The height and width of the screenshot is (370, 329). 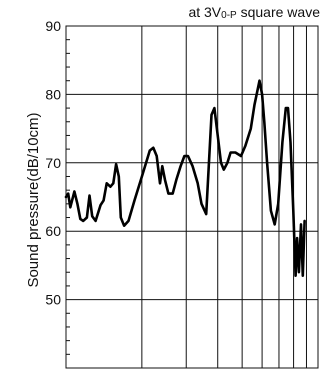 I want to click on y-tick-label: 70, so click(x=53, y=163).